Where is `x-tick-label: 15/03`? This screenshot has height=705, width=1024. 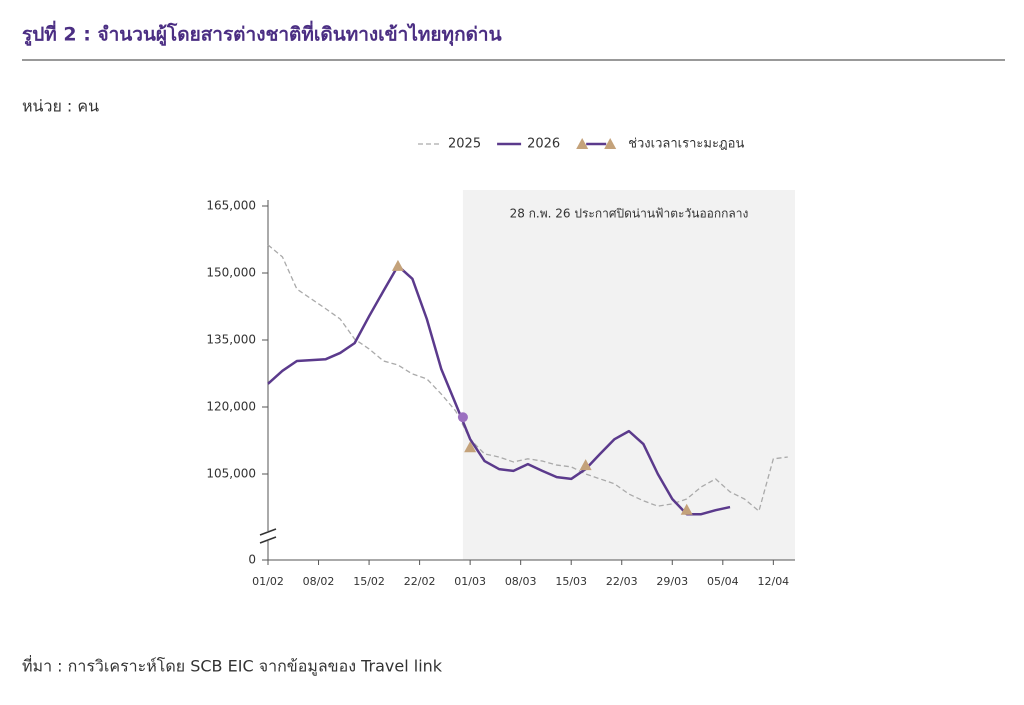 x-tick-label: 15/03 is located at coordinates (571, 581).